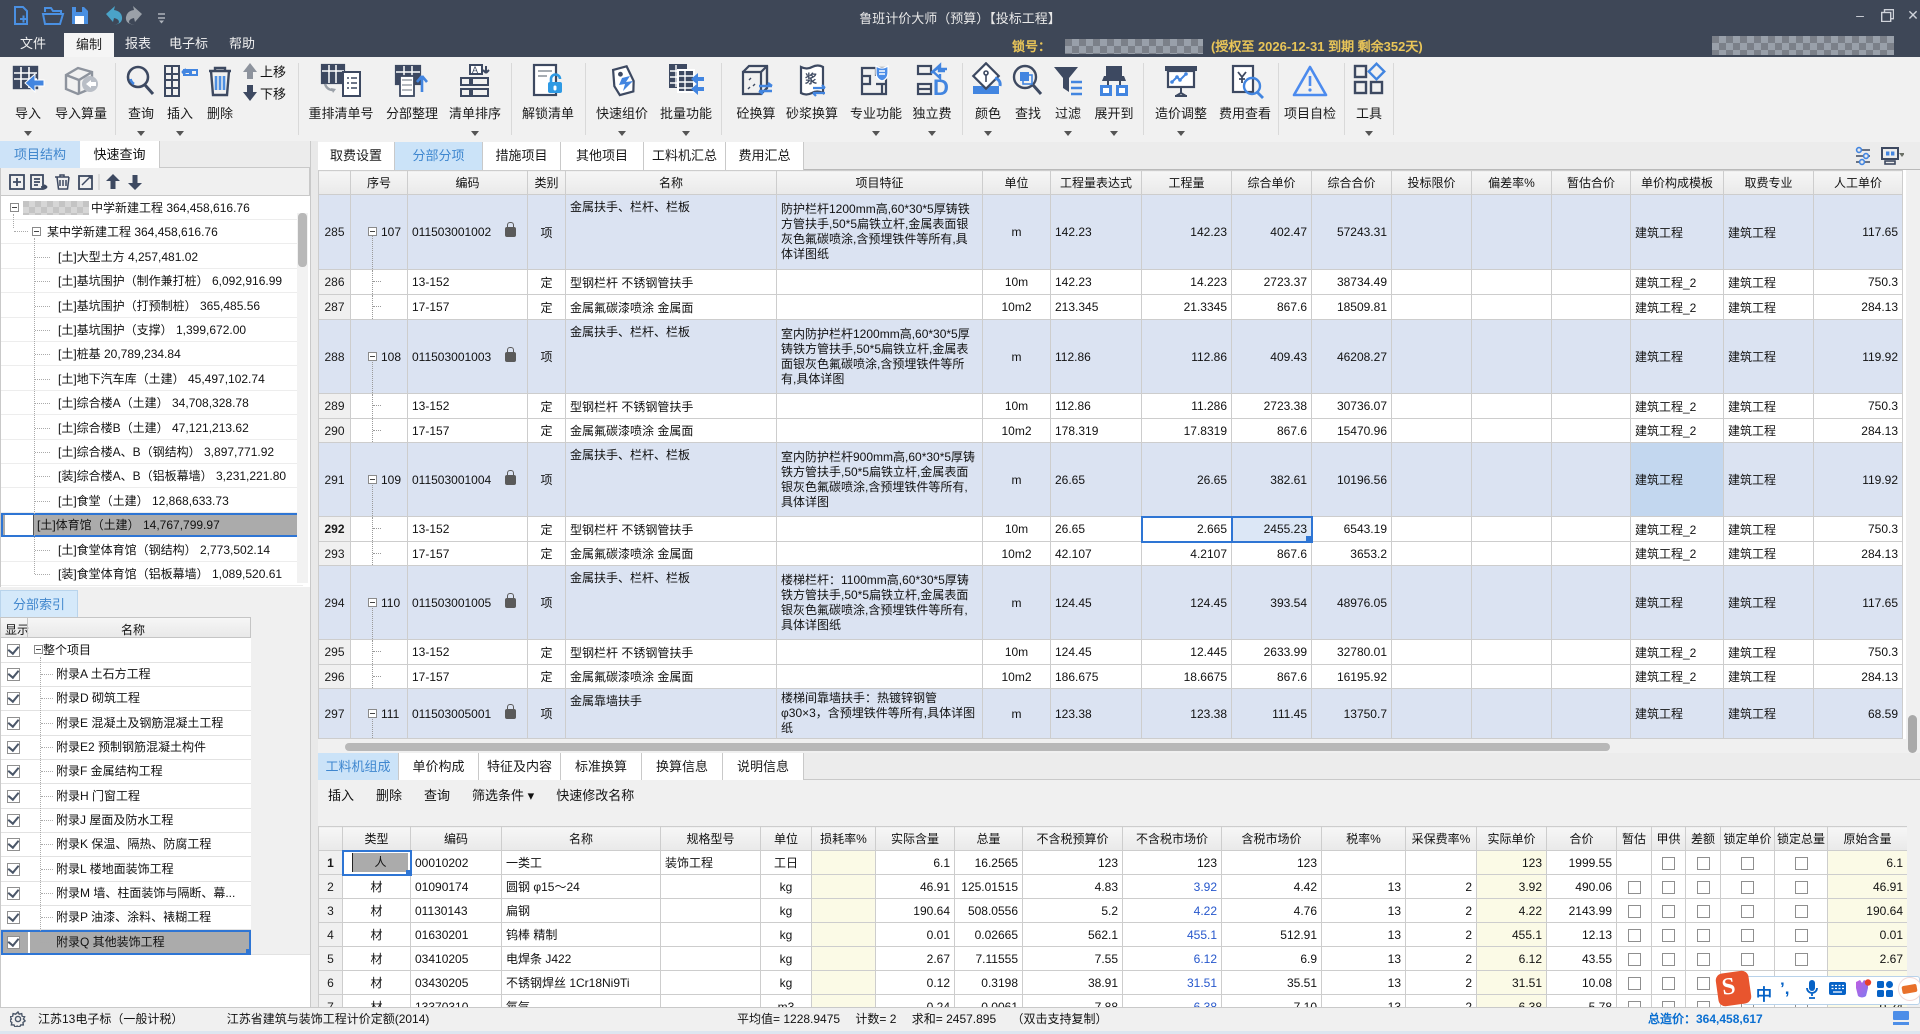 This screenshot has width=1920, height=1034. Describe the element at coordinates (811, 78) in the screenshot. I see `svg-text: 浆` at that location.